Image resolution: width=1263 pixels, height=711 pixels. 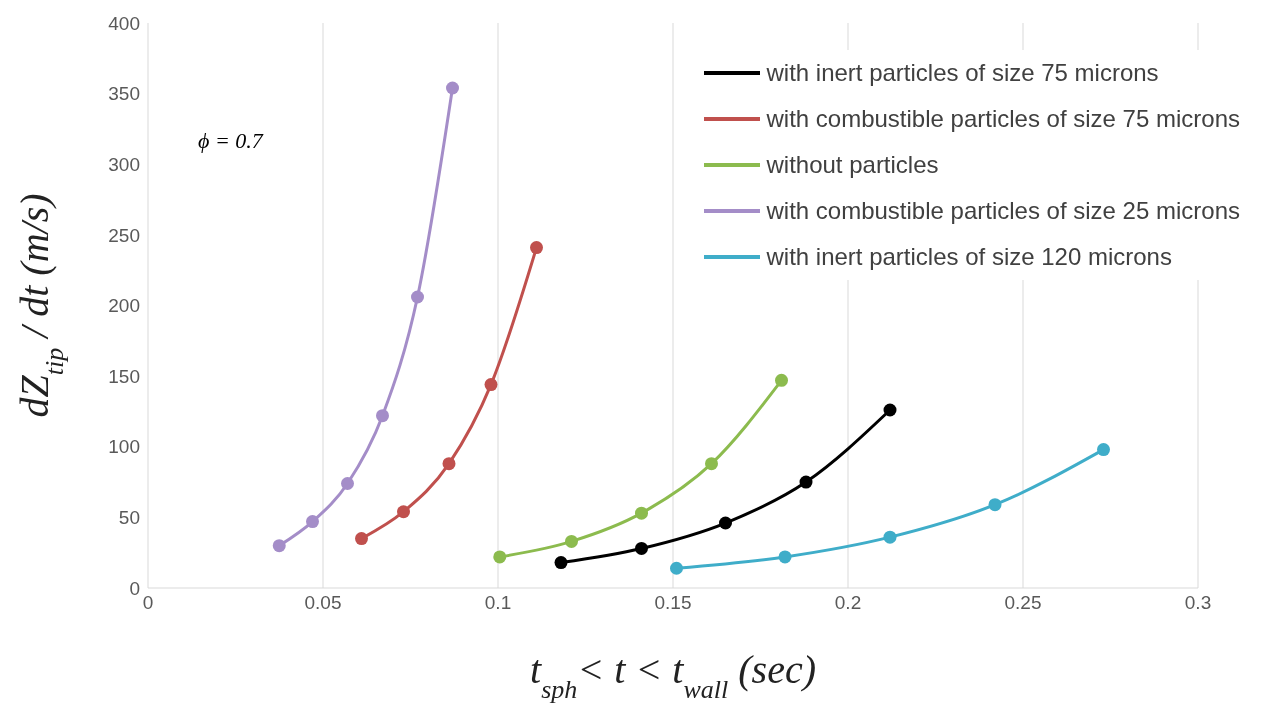 What do you see at coordinates (134, 588) in the screenshot?
I see `y-tick-label: 0` at bounding box center [134, 588].